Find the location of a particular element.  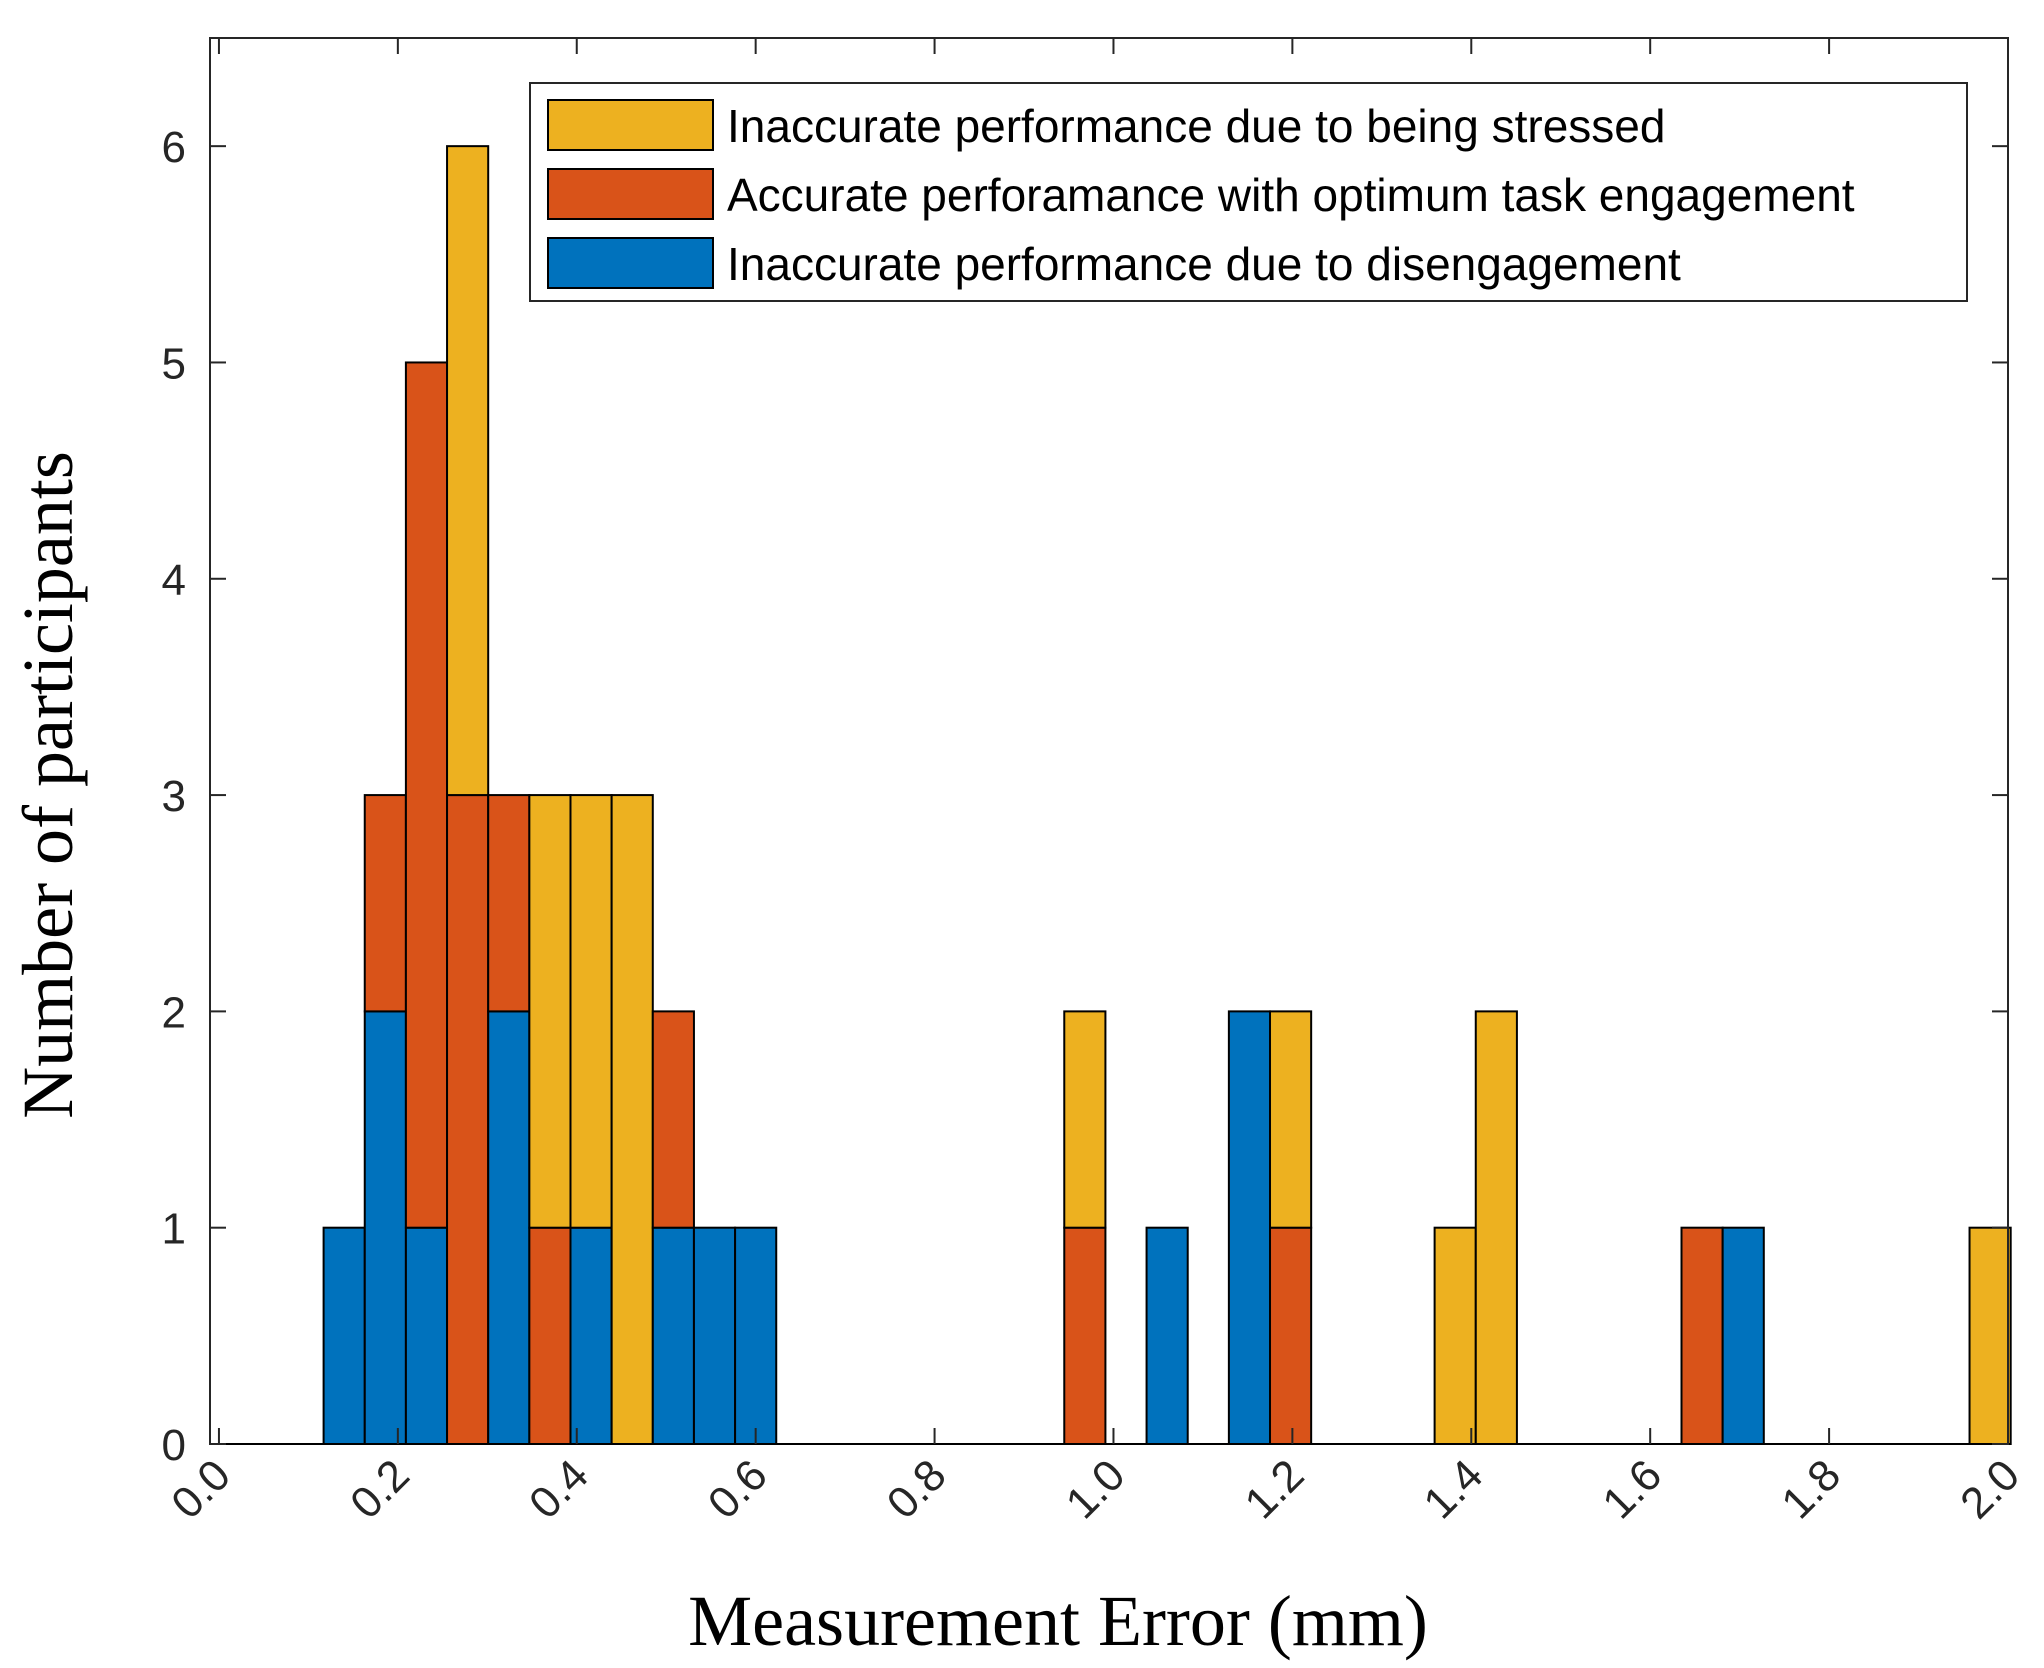

x-axis-title: Measurement Error (mm) is located at coordinates (1058, 1621).